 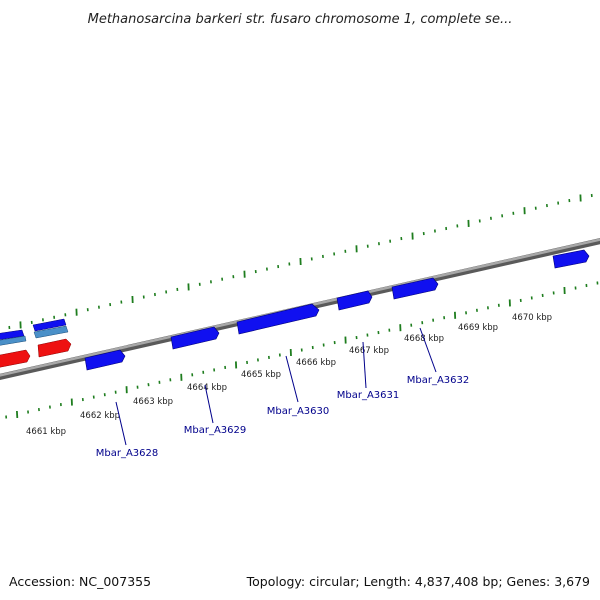 What do you see at coordinates (80, 581) in the screenshot?
I see `accession-text: Accession: NC_007355` at bounding box center [80, 581].